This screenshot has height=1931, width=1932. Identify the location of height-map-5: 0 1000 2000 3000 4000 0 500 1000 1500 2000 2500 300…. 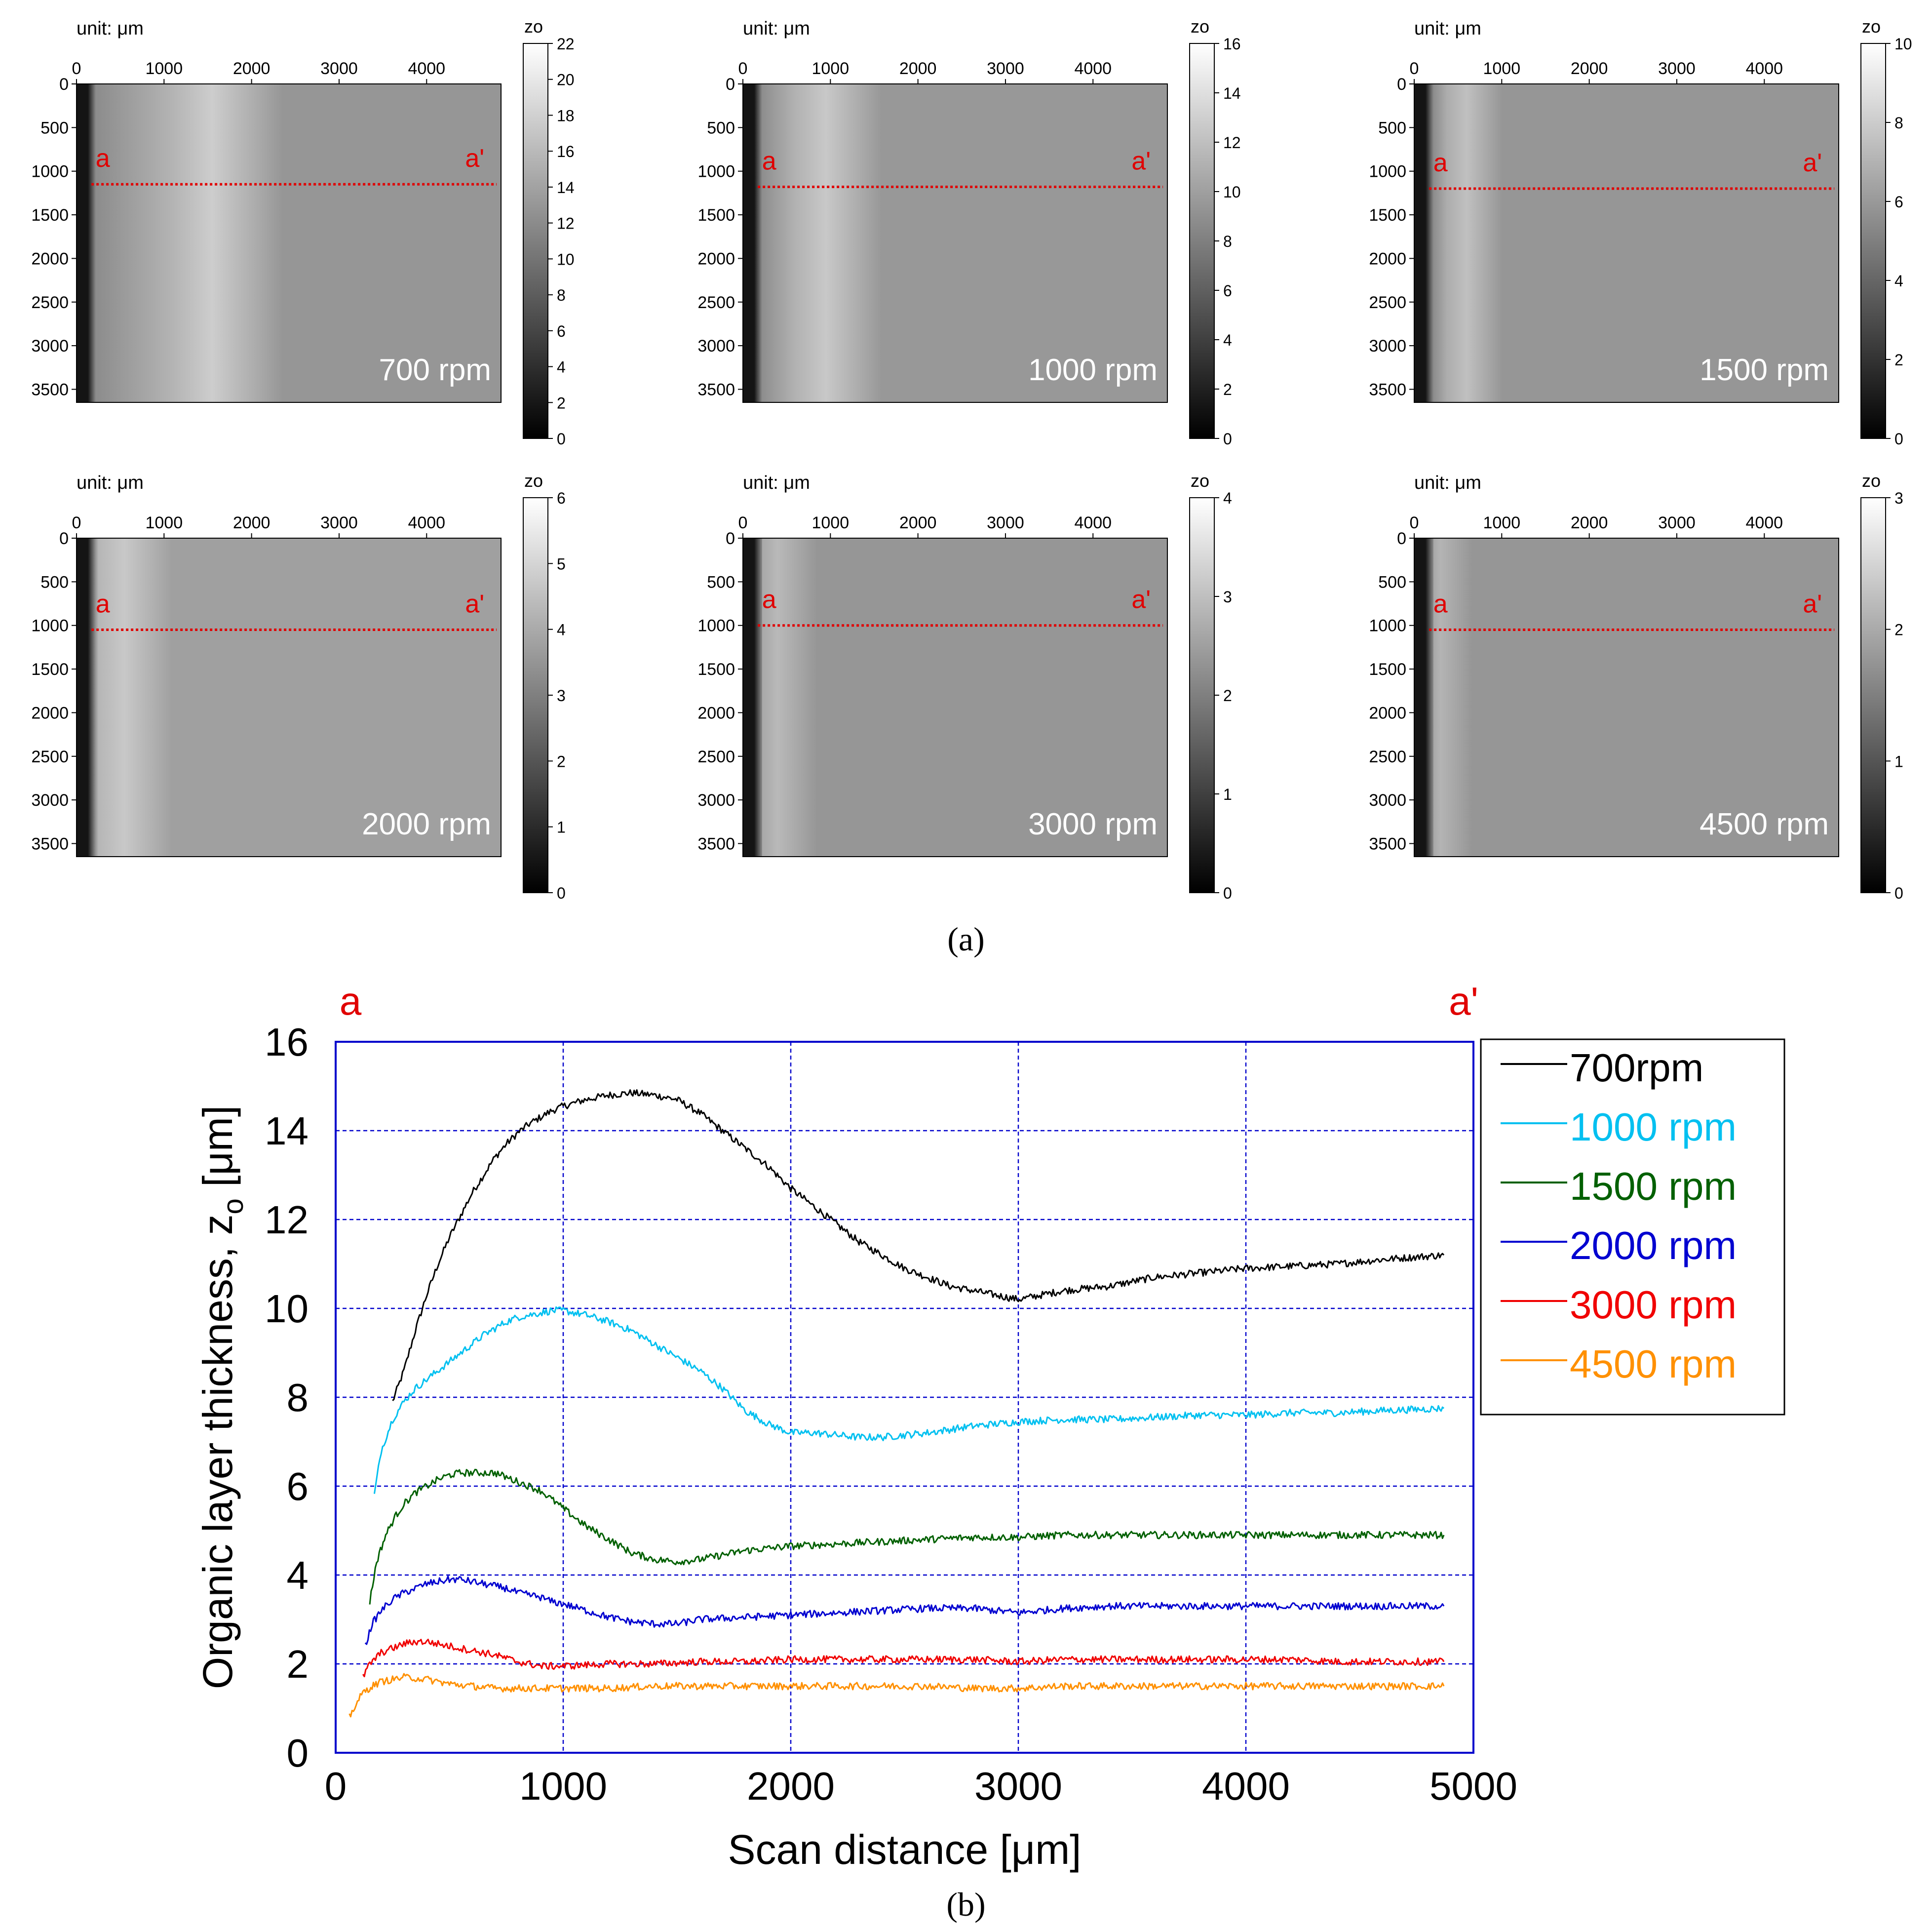
(965, 687).